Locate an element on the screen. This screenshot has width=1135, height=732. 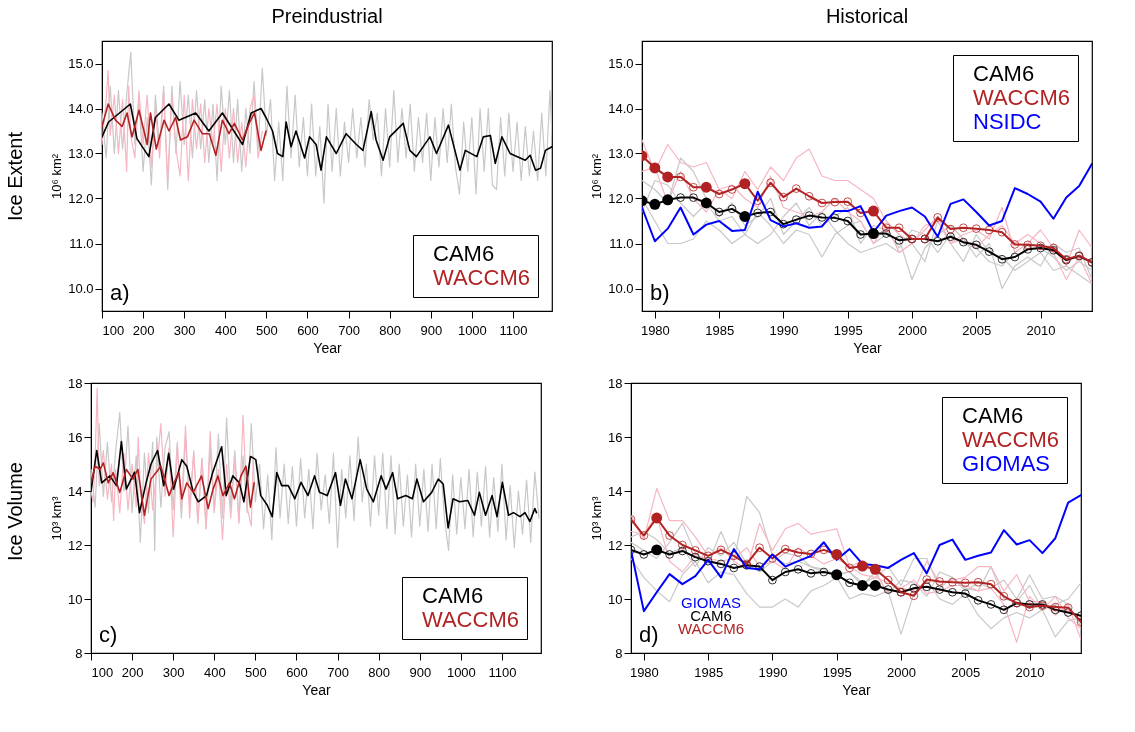
text: NSIDC is located at coordinates (1007, 121).